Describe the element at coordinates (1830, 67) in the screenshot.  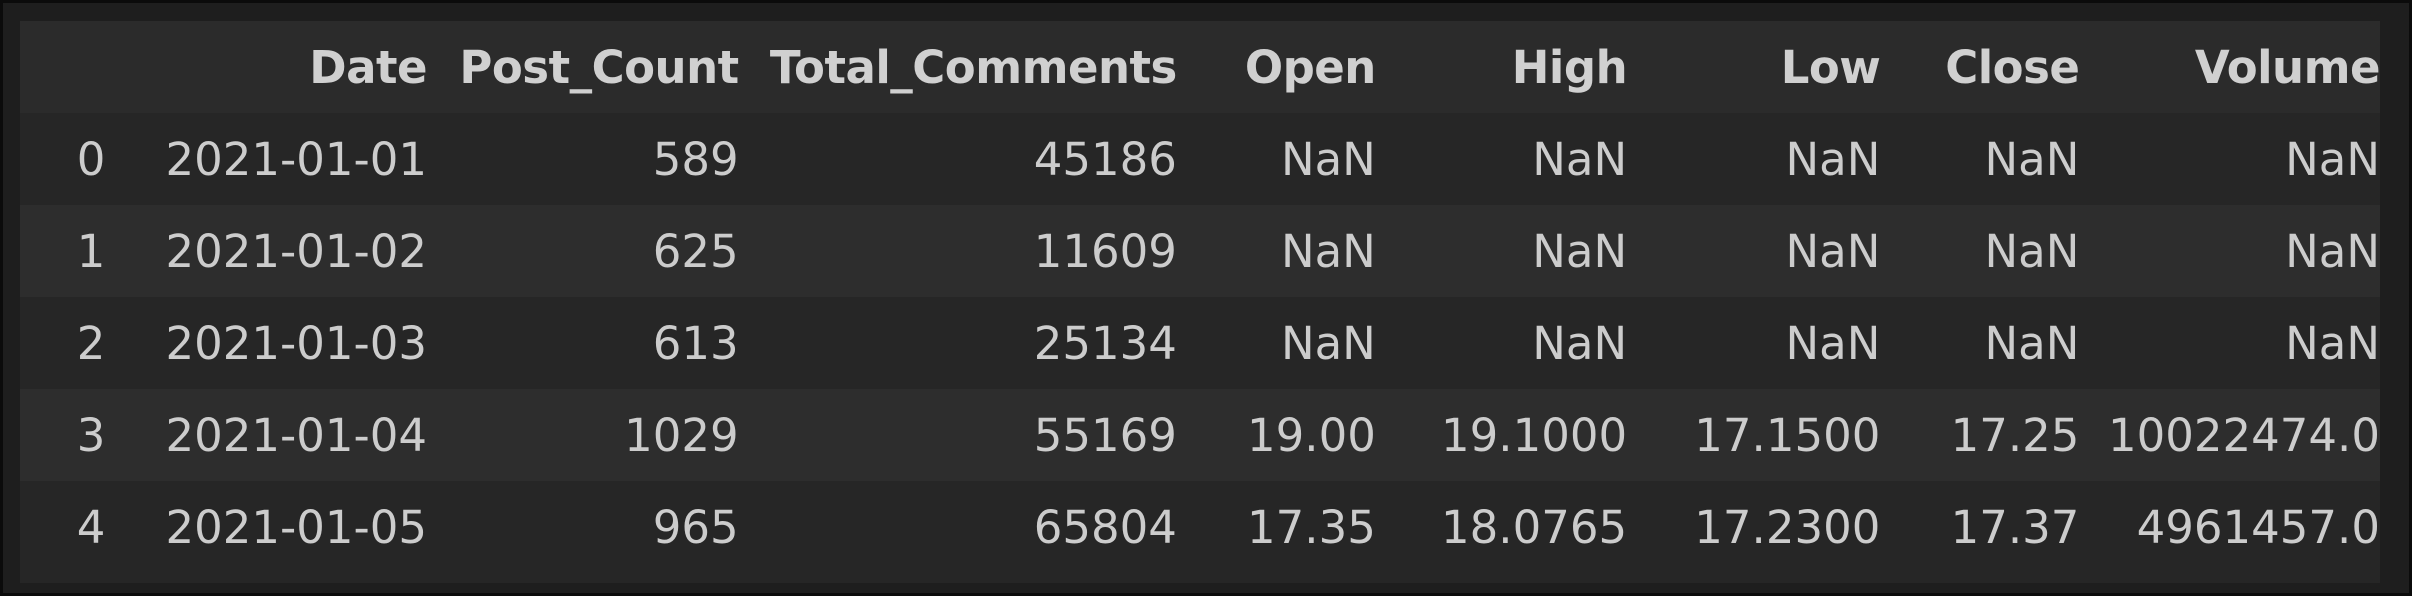
I see `column-header-low: Low` at that location.